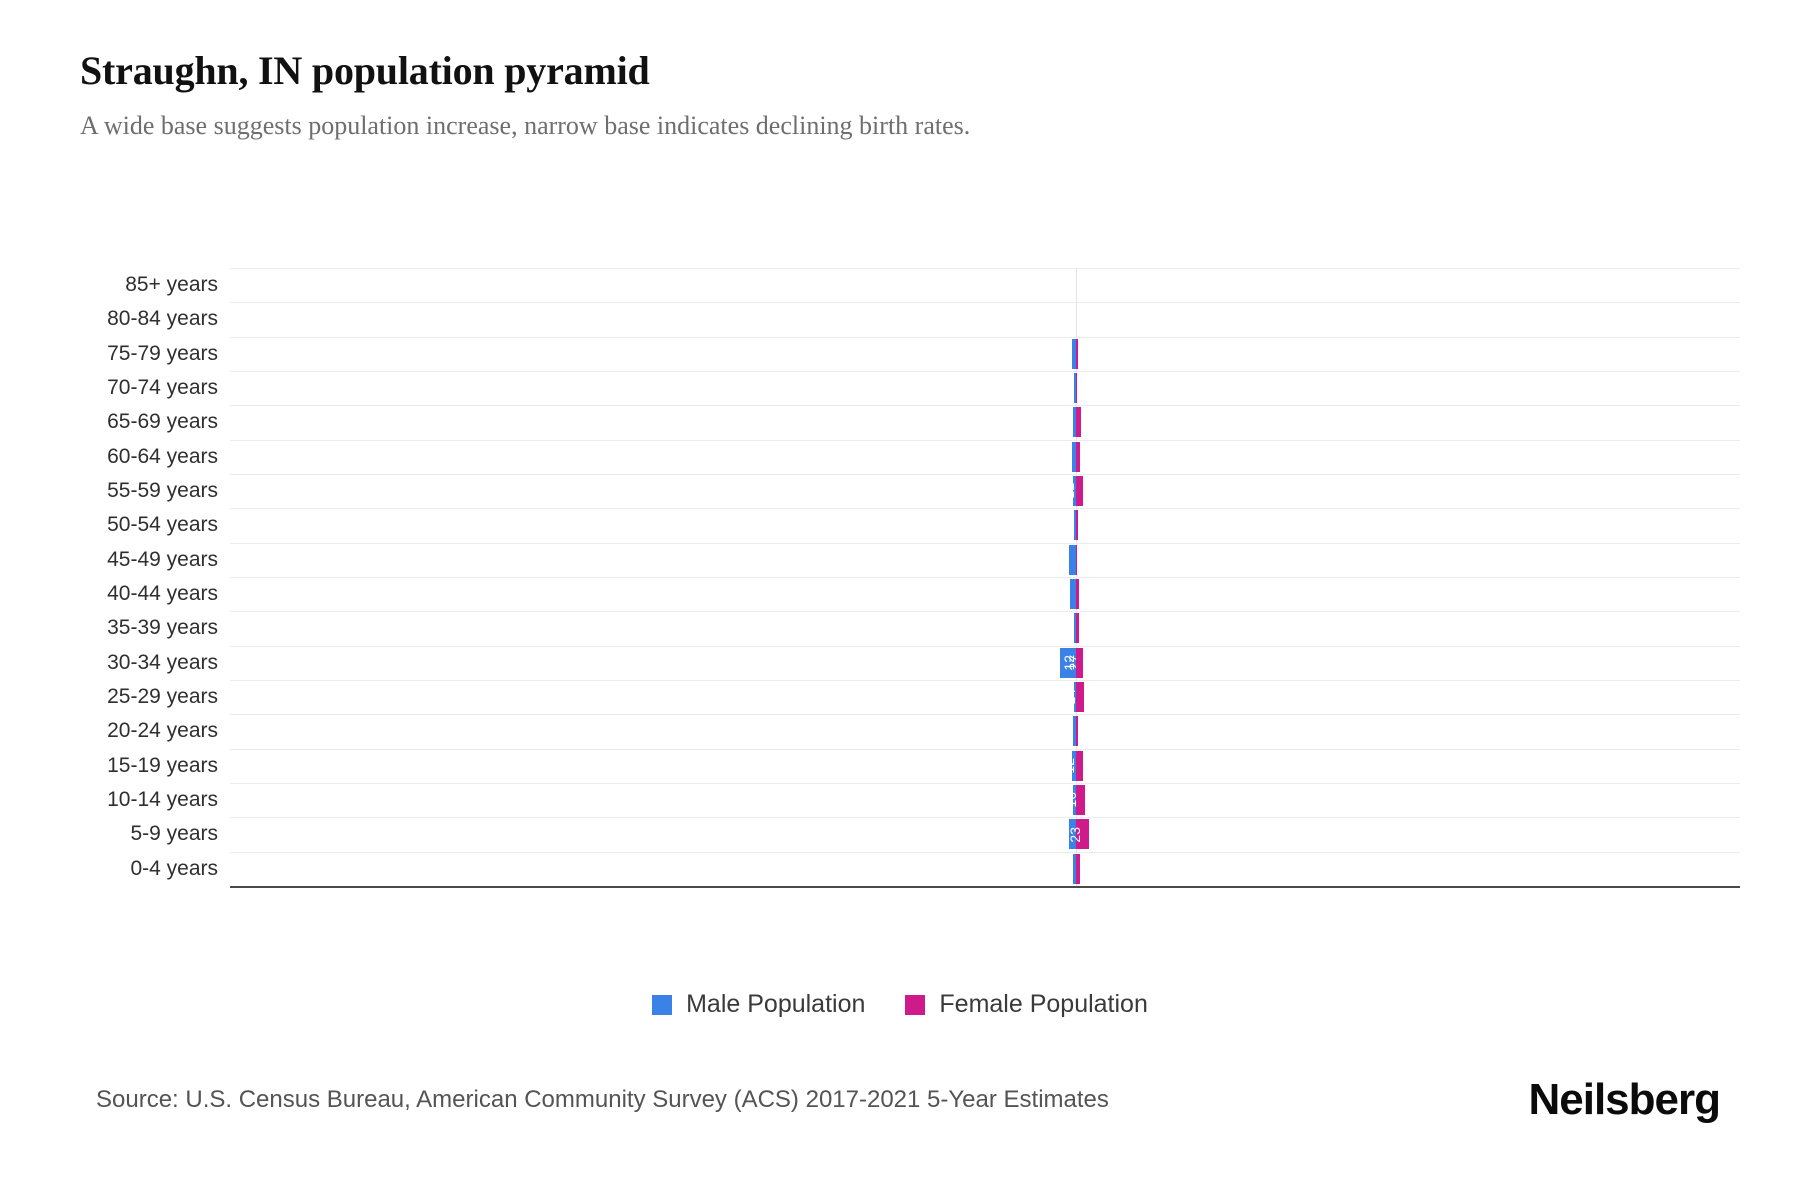  Describe the element at coordinates (162, 525) in the screenshot. I see `y-axis-tick-label: 50-54 years` at that location.